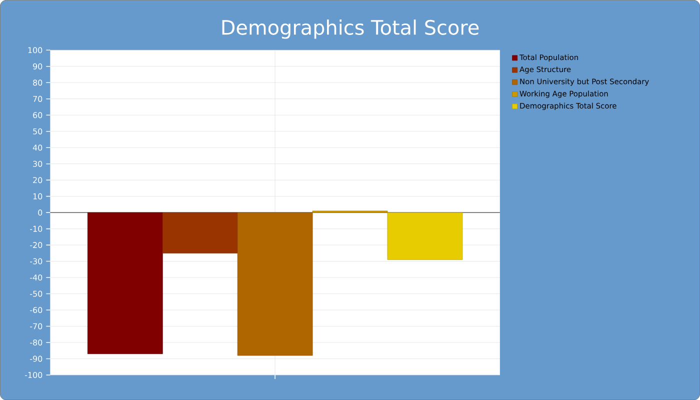 This screenshot has height=400, width=700. I want to click on chart-title: Demographics Total Score, so click(350, 29).